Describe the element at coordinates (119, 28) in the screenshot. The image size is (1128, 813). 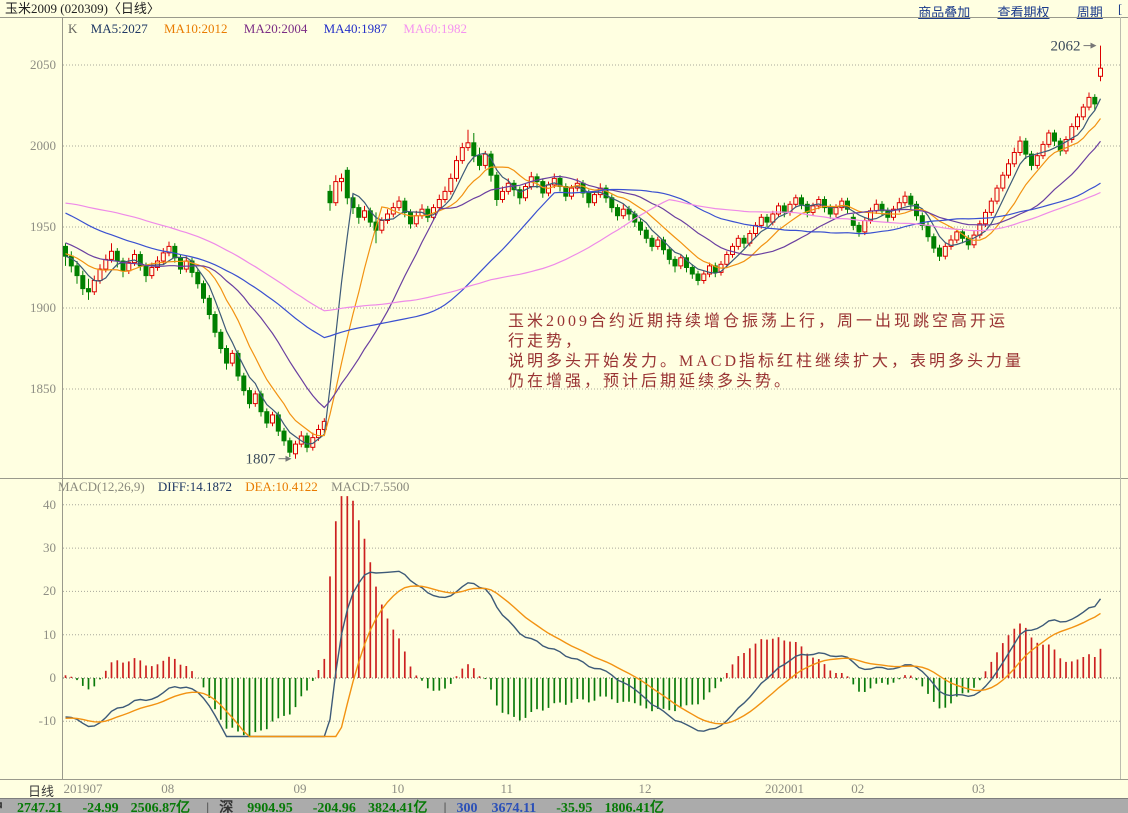
I see `ma5-legend: MA5:2027` at that location.